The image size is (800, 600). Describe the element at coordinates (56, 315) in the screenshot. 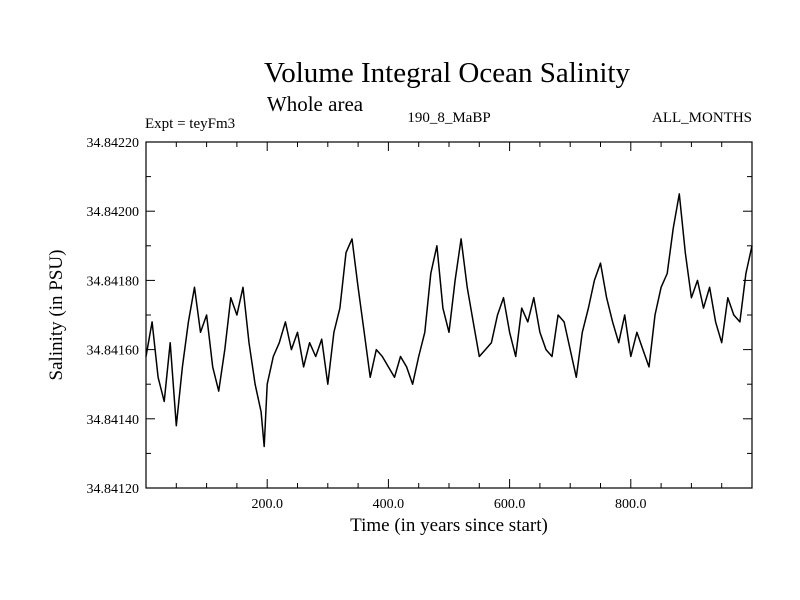

I see `y-axis-label: Salinity (in PSU)` at that location.